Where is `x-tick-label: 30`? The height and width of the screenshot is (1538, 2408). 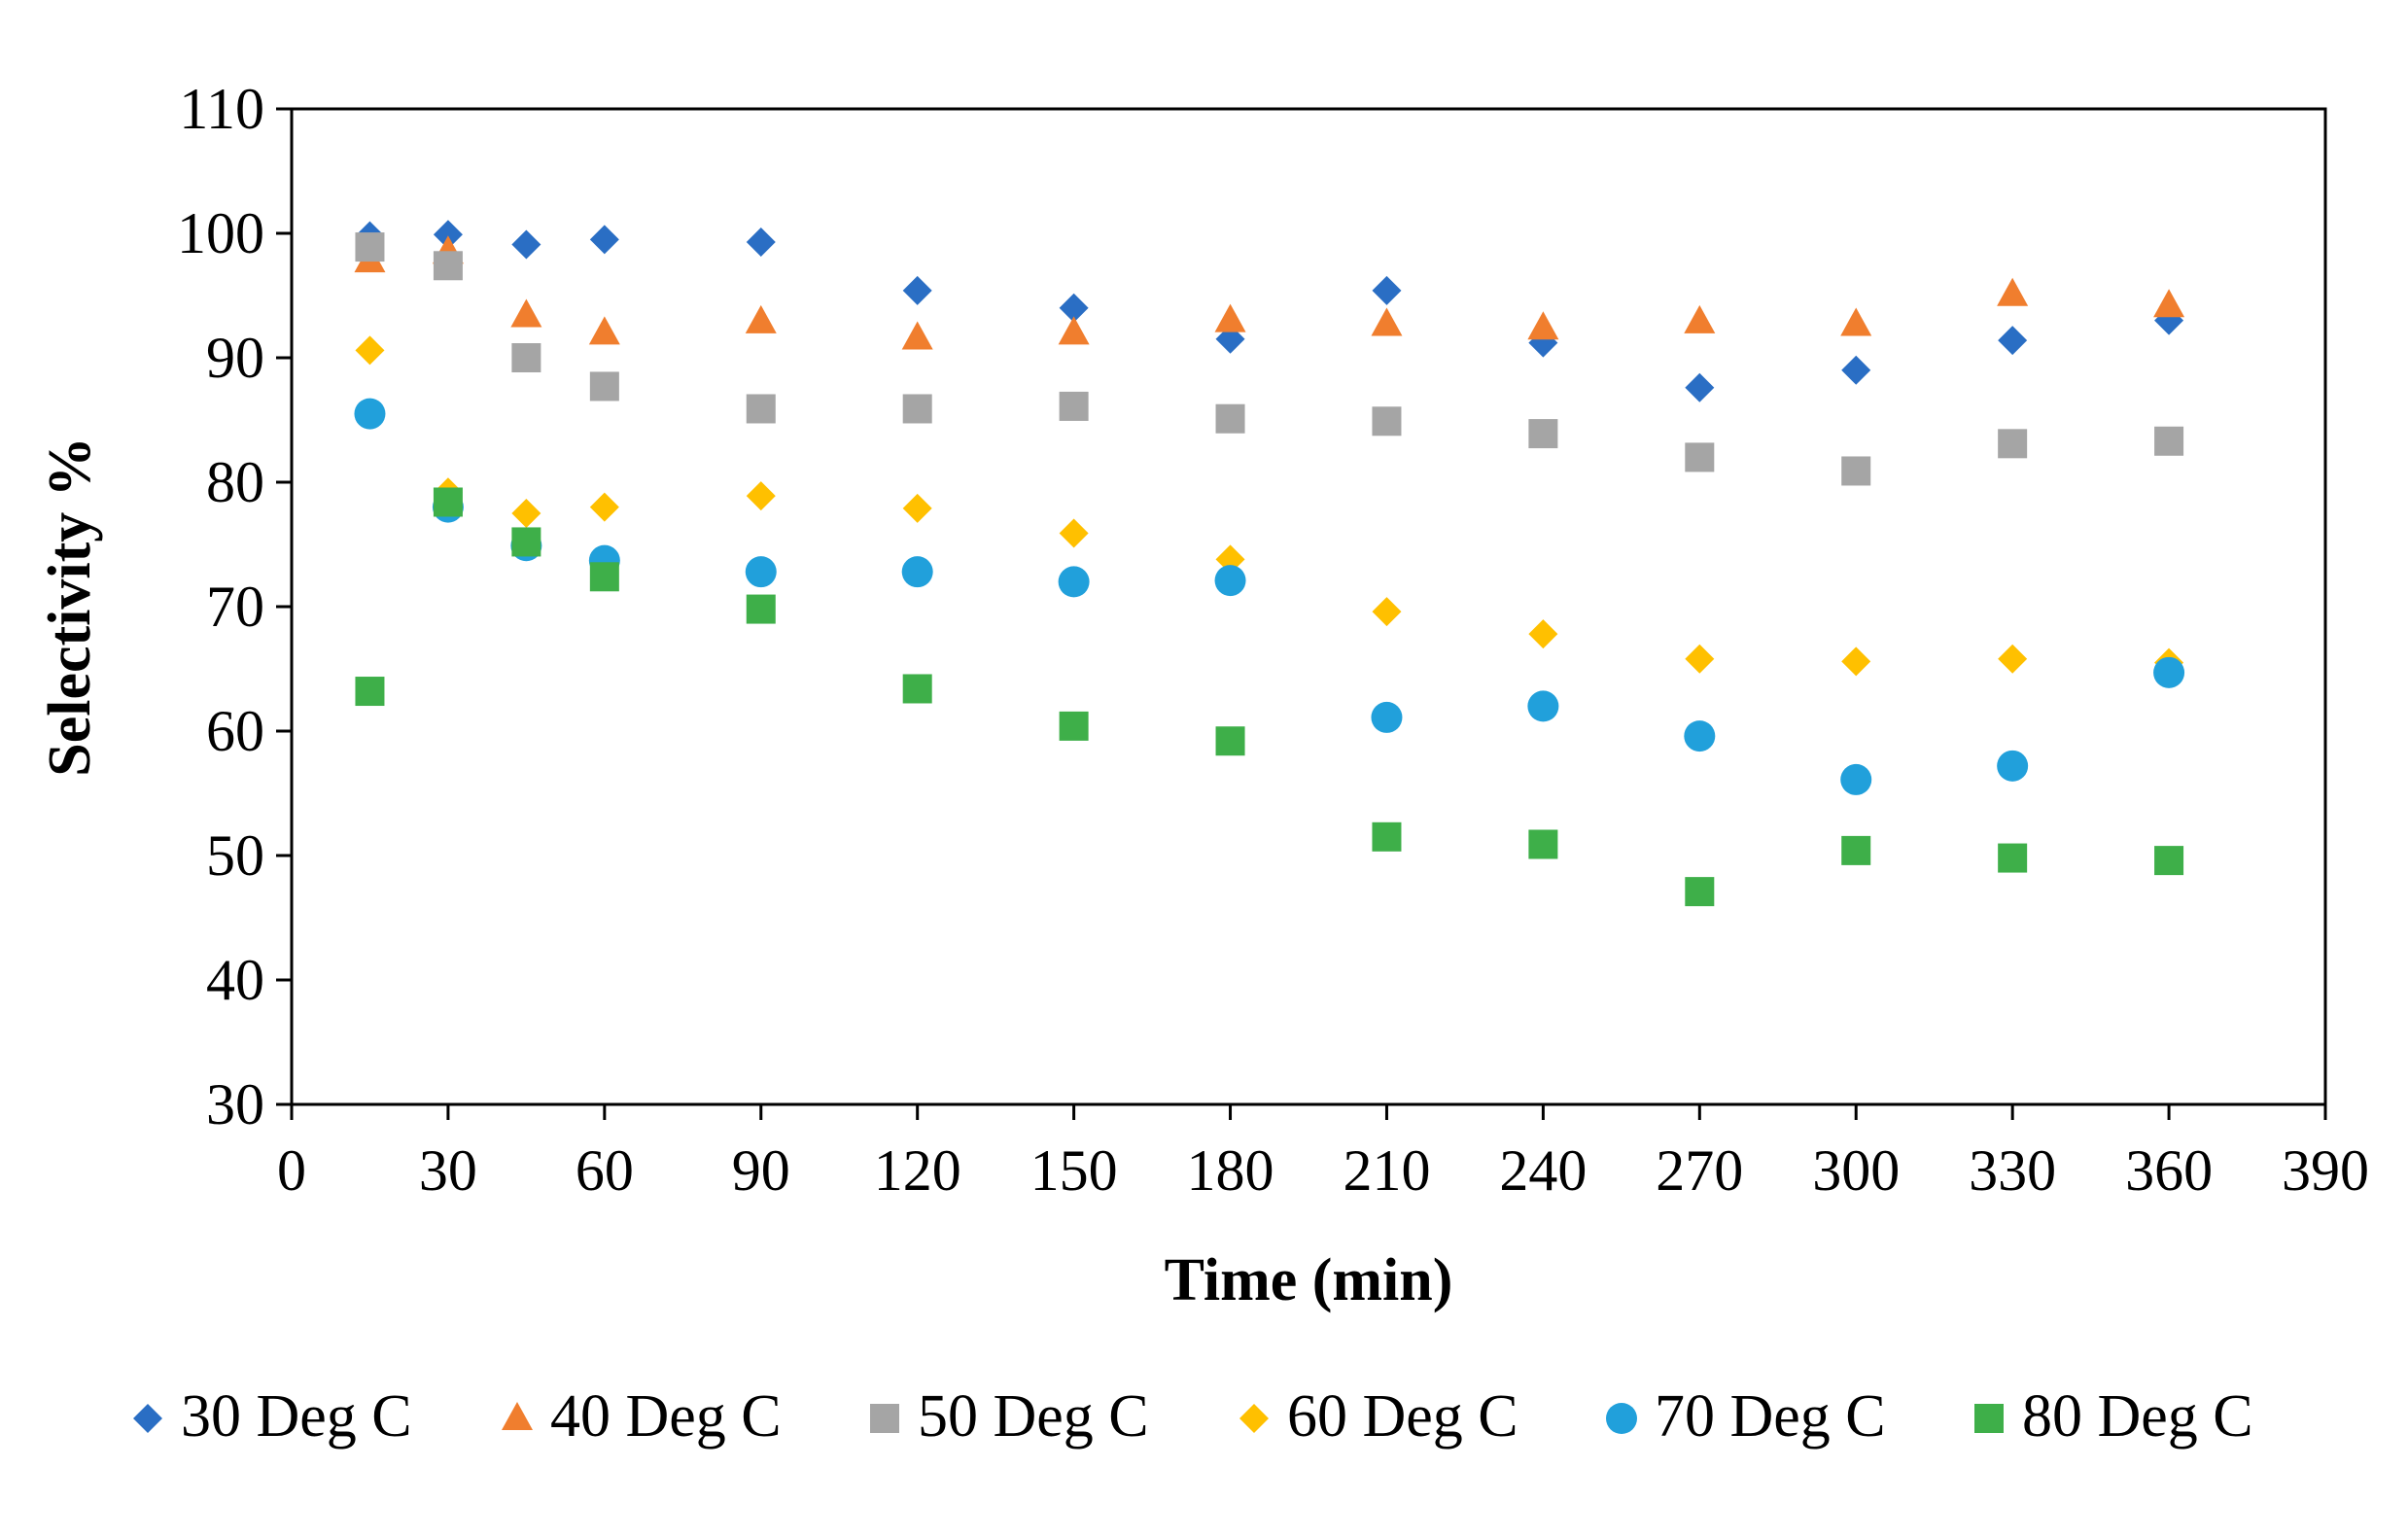
x-tick-label: 30 is located at coordinates (448, 1170).